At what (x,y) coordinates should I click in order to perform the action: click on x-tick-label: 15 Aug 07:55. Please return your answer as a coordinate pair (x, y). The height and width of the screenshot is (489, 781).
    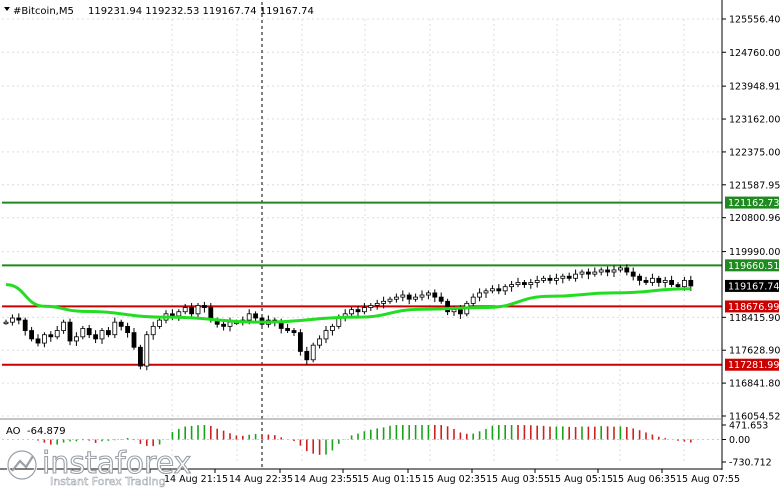
    Looking at the image, I should click on (708, 479).